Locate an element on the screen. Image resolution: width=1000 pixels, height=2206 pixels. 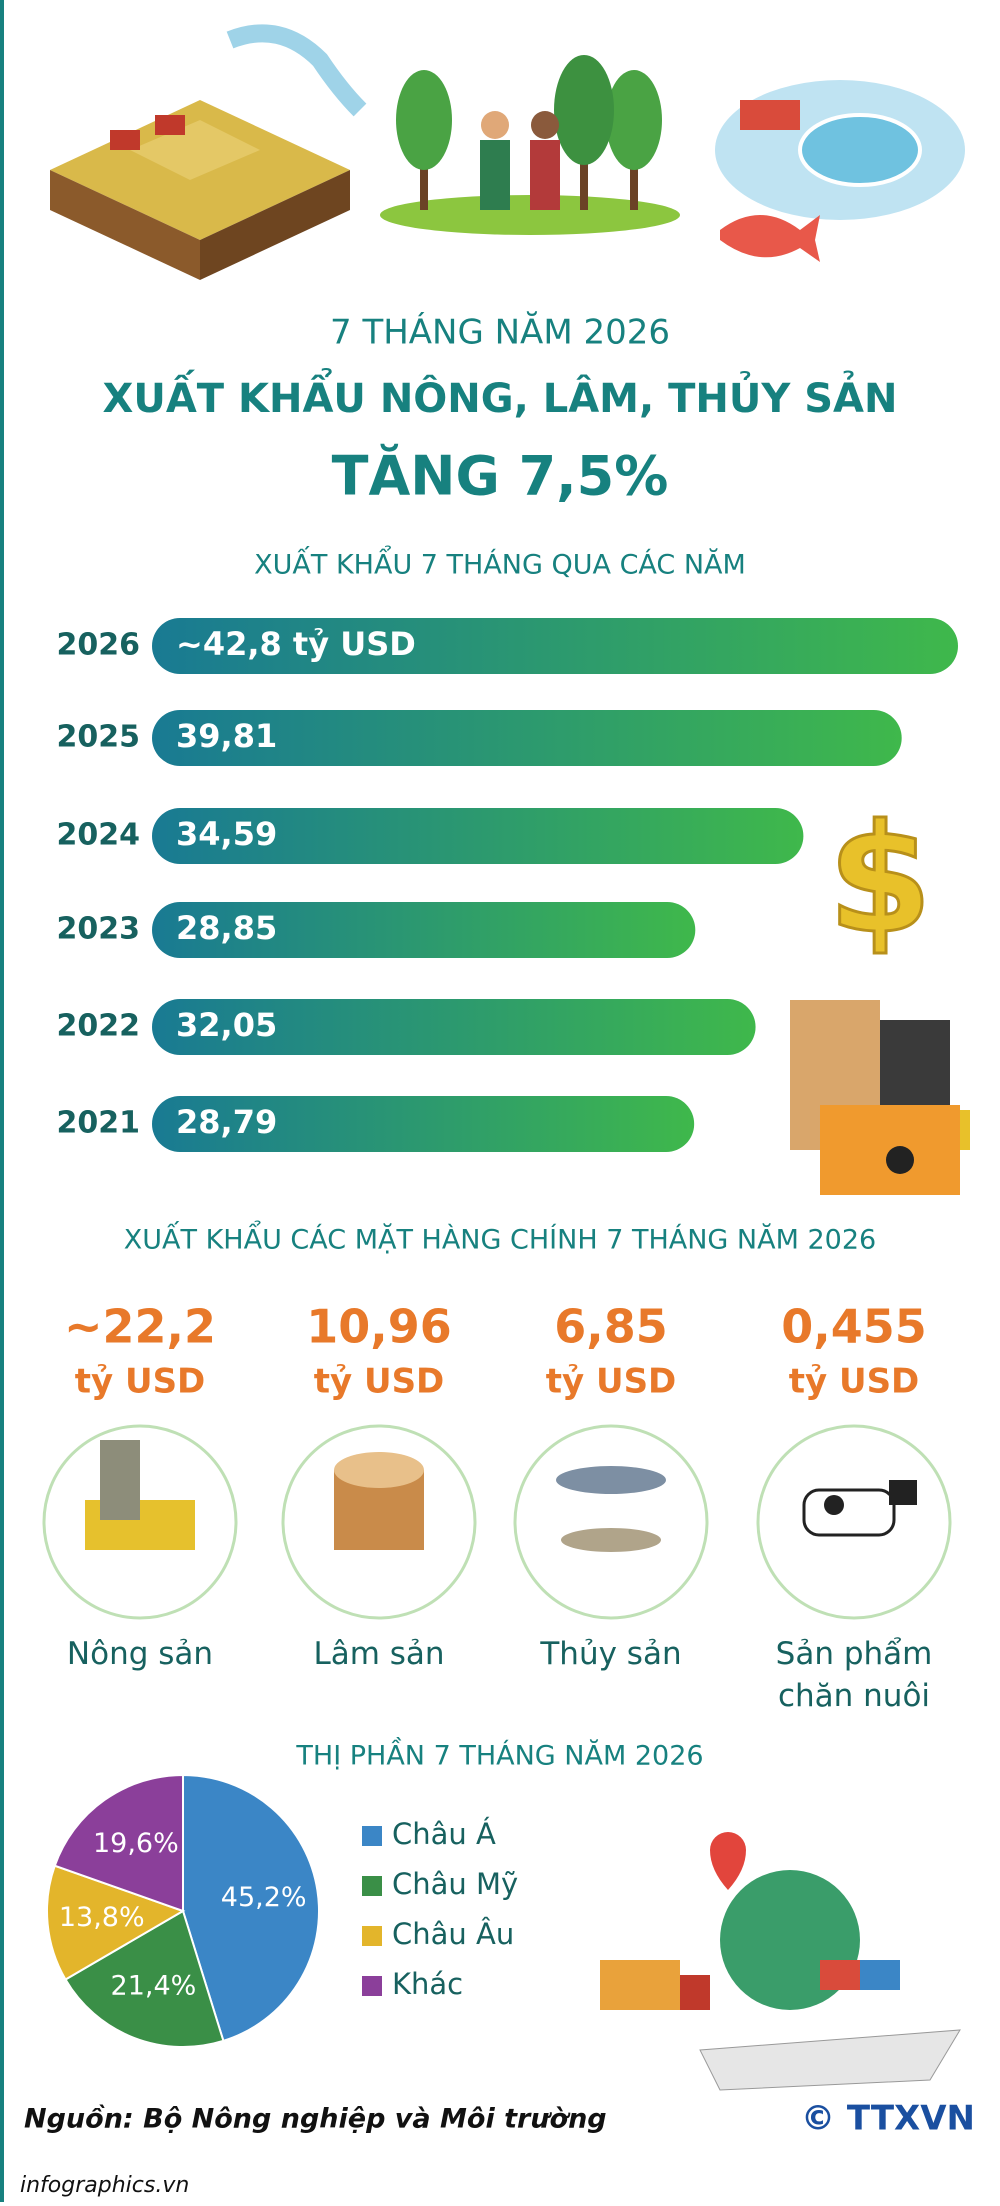
product-name: Thủy sản is located at coordinates (610, 1654).